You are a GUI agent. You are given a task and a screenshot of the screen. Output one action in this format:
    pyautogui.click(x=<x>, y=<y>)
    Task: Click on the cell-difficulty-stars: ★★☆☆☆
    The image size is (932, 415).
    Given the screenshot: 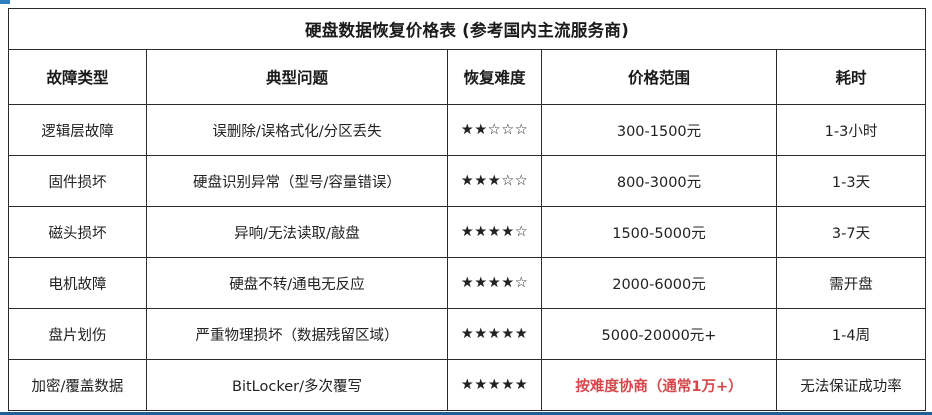 What is the action you would take?
    pyautogui.click(x=494, y=130)
    